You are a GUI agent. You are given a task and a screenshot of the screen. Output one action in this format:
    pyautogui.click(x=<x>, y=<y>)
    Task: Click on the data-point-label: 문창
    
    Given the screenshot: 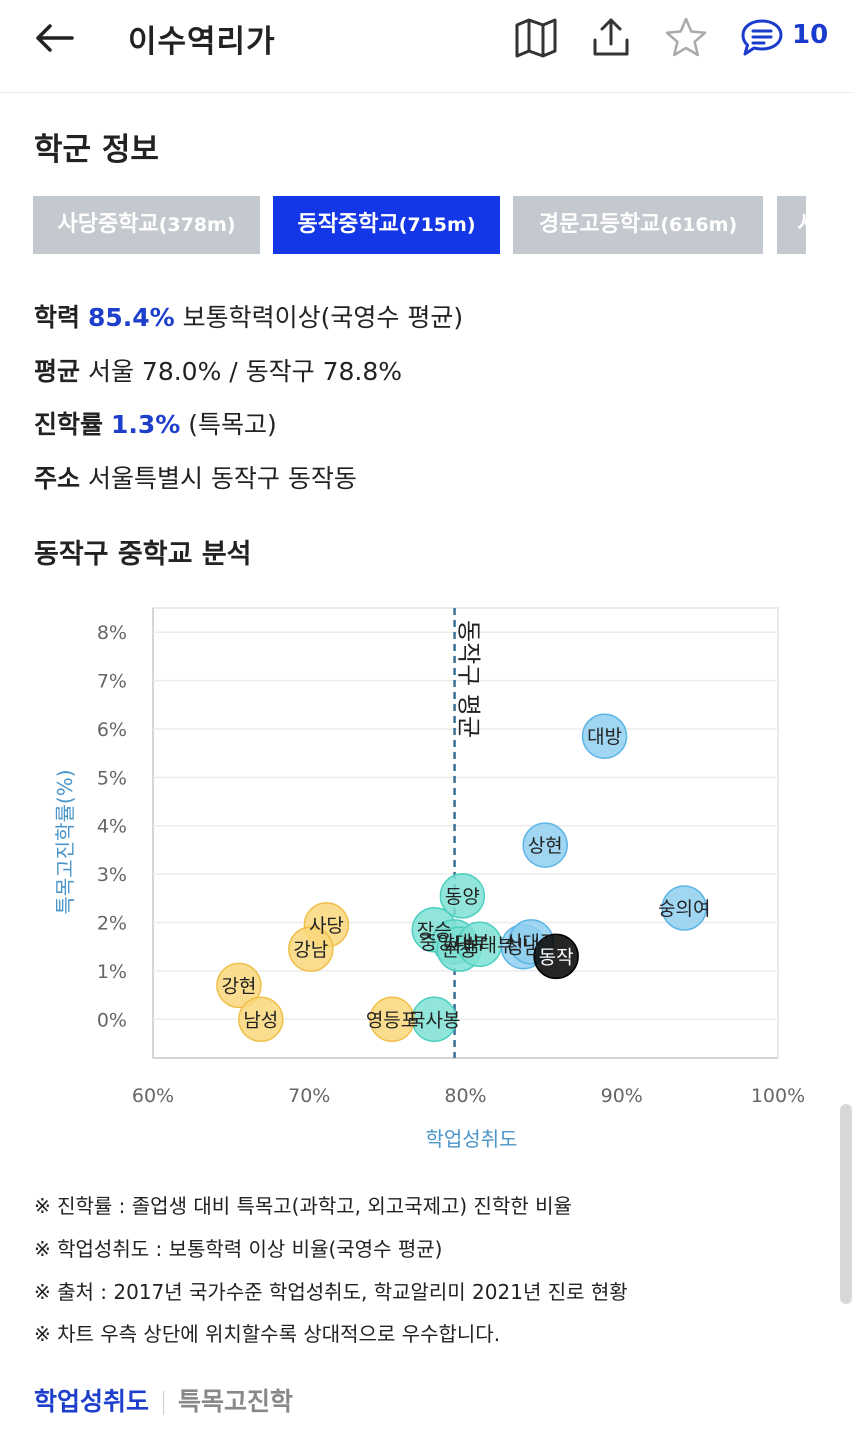 What is the action you would take?
    pyautogui.click(x=459, y=950)
    